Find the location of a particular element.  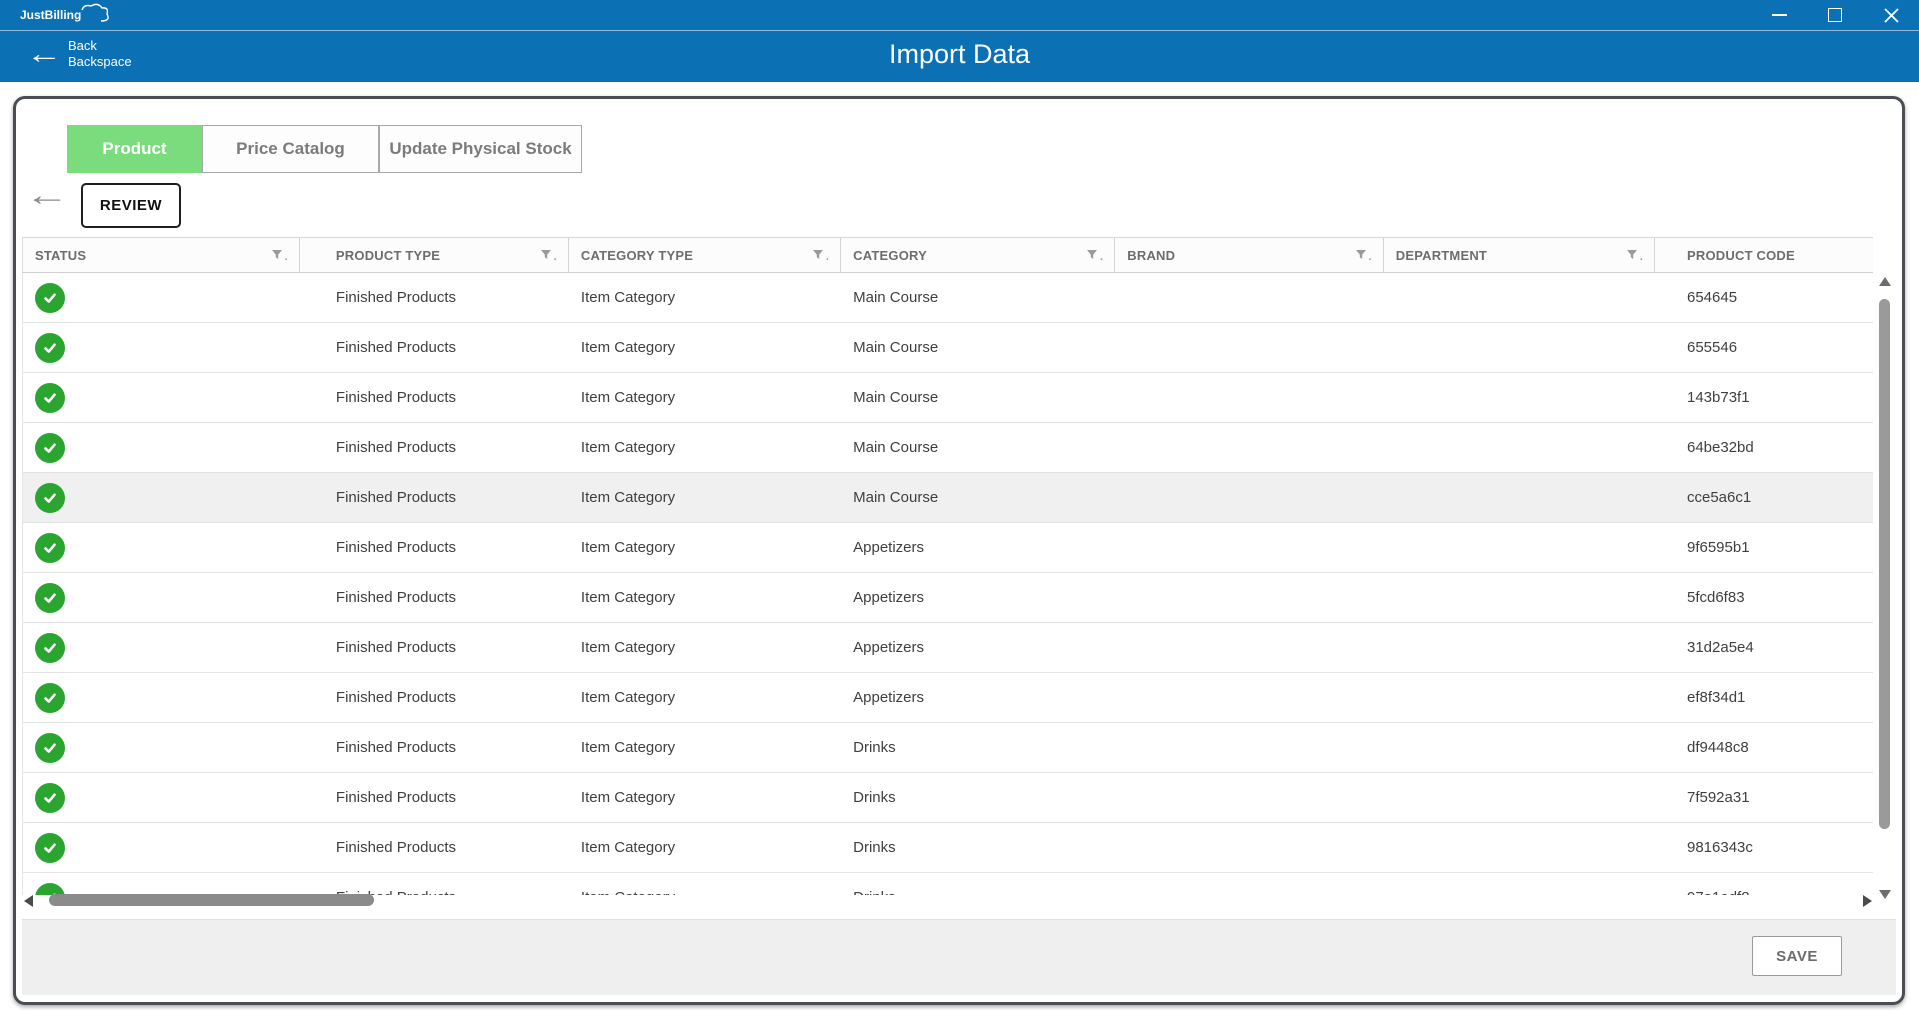

product-code-cell: df9448c8 is located at coordinates (1717, 747).